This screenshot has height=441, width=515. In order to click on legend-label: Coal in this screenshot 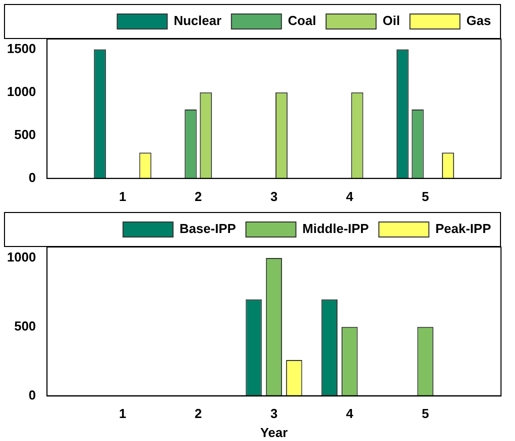, I will do `click(302, 20)`.